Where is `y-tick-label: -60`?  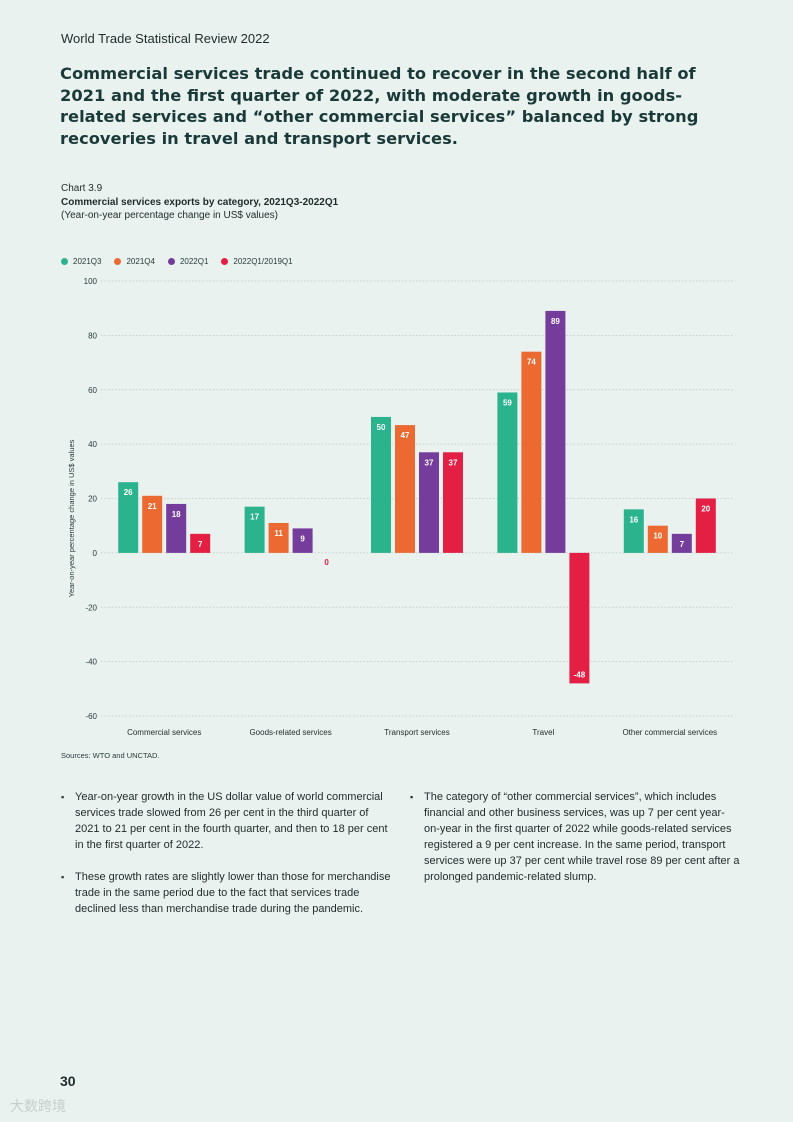 y-tick-label: -60 is located at coordinates (91, 716).